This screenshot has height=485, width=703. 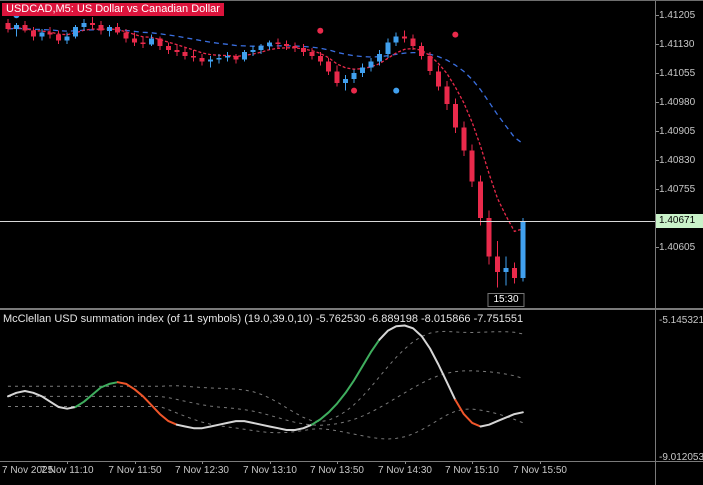 What do you see at coordinates (506, 300) in the screenshot?
I see `time-tag: 15:30` at bounding box center [506, 300].